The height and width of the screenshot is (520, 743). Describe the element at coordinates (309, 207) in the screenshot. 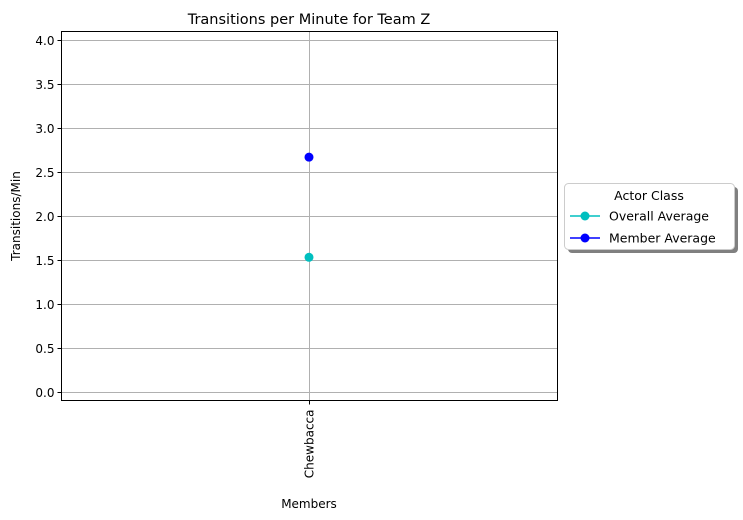

I see `series-layer` at that location.